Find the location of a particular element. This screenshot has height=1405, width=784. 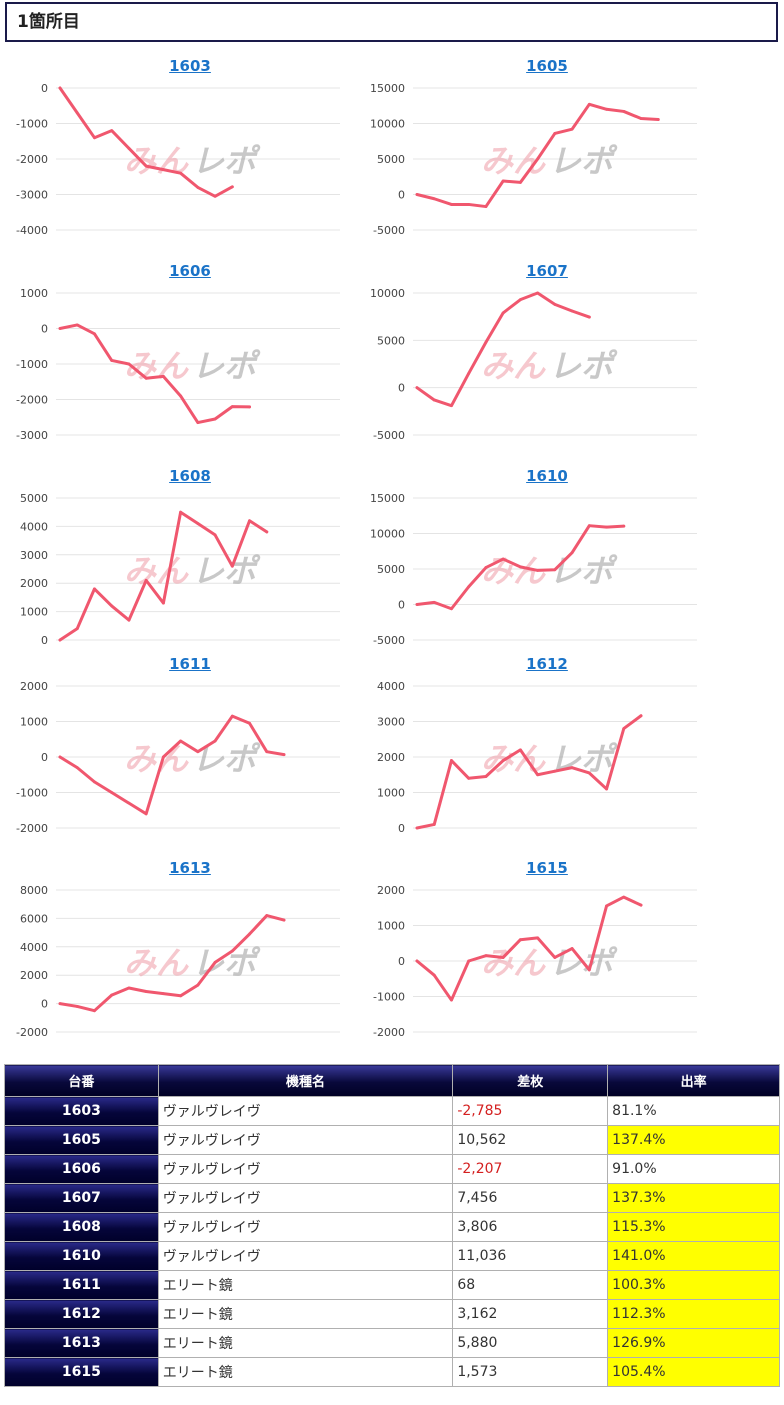

chart-title: 1612 is located at coordinates (547, 665).